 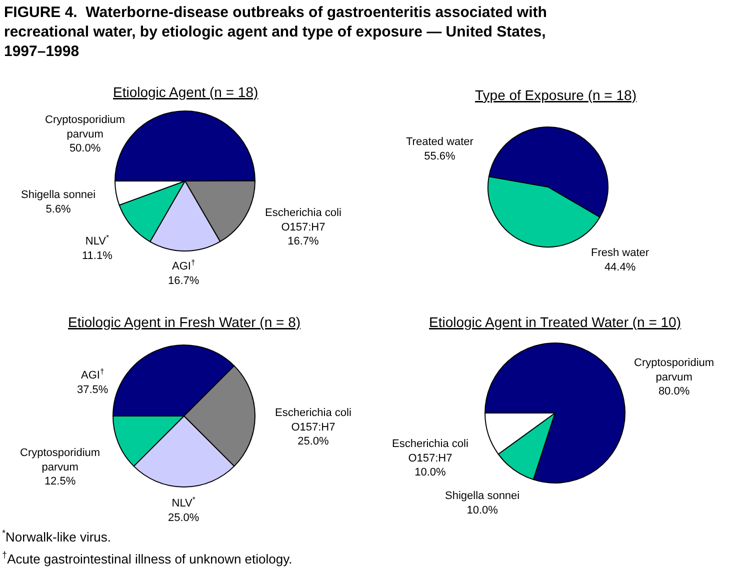 What do you see at coordinates (60, 482) in the screenshot?
I see `data-label: 12.5%` at bounding box center [60, 482].